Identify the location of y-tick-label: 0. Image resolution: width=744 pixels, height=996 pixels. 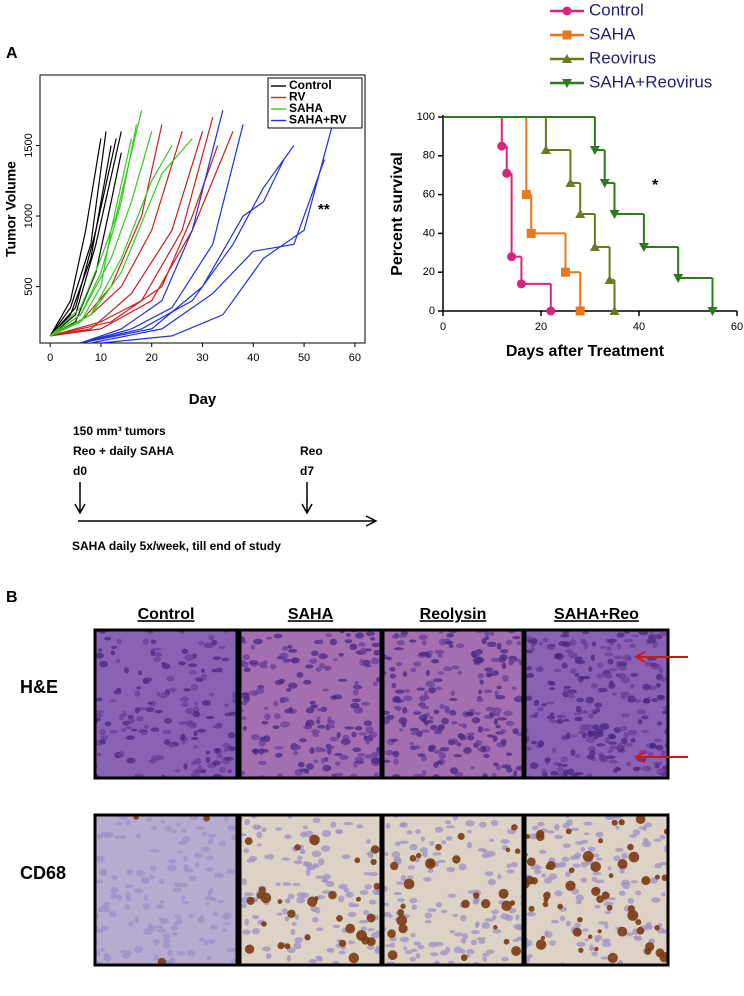
(432, 311).